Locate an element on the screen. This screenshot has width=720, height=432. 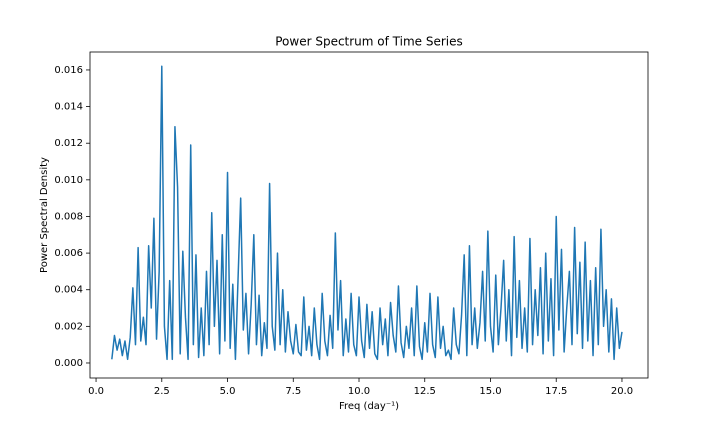
y-tick-label: 0.002 is located at coordinates (68, 326).